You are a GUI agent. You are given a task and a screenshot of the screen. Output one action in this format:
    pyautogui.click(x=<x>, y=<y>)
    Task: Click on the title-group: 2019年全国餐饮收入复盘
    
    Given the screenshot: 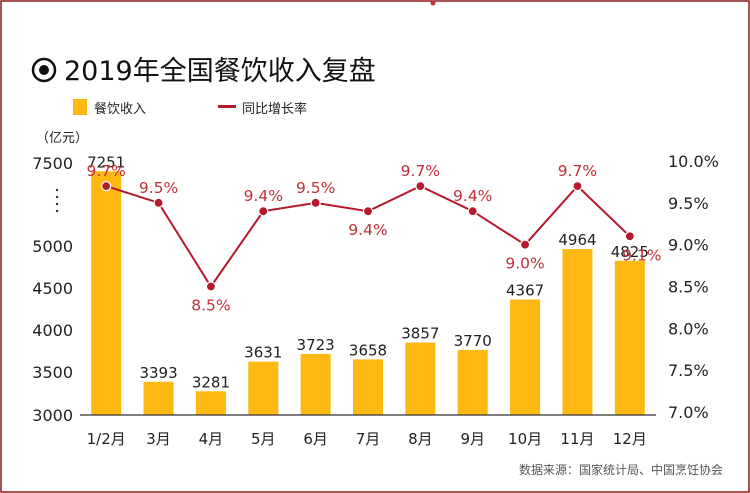 What is the action you would take?
    pyautogui.click(x=203, y=71)
    